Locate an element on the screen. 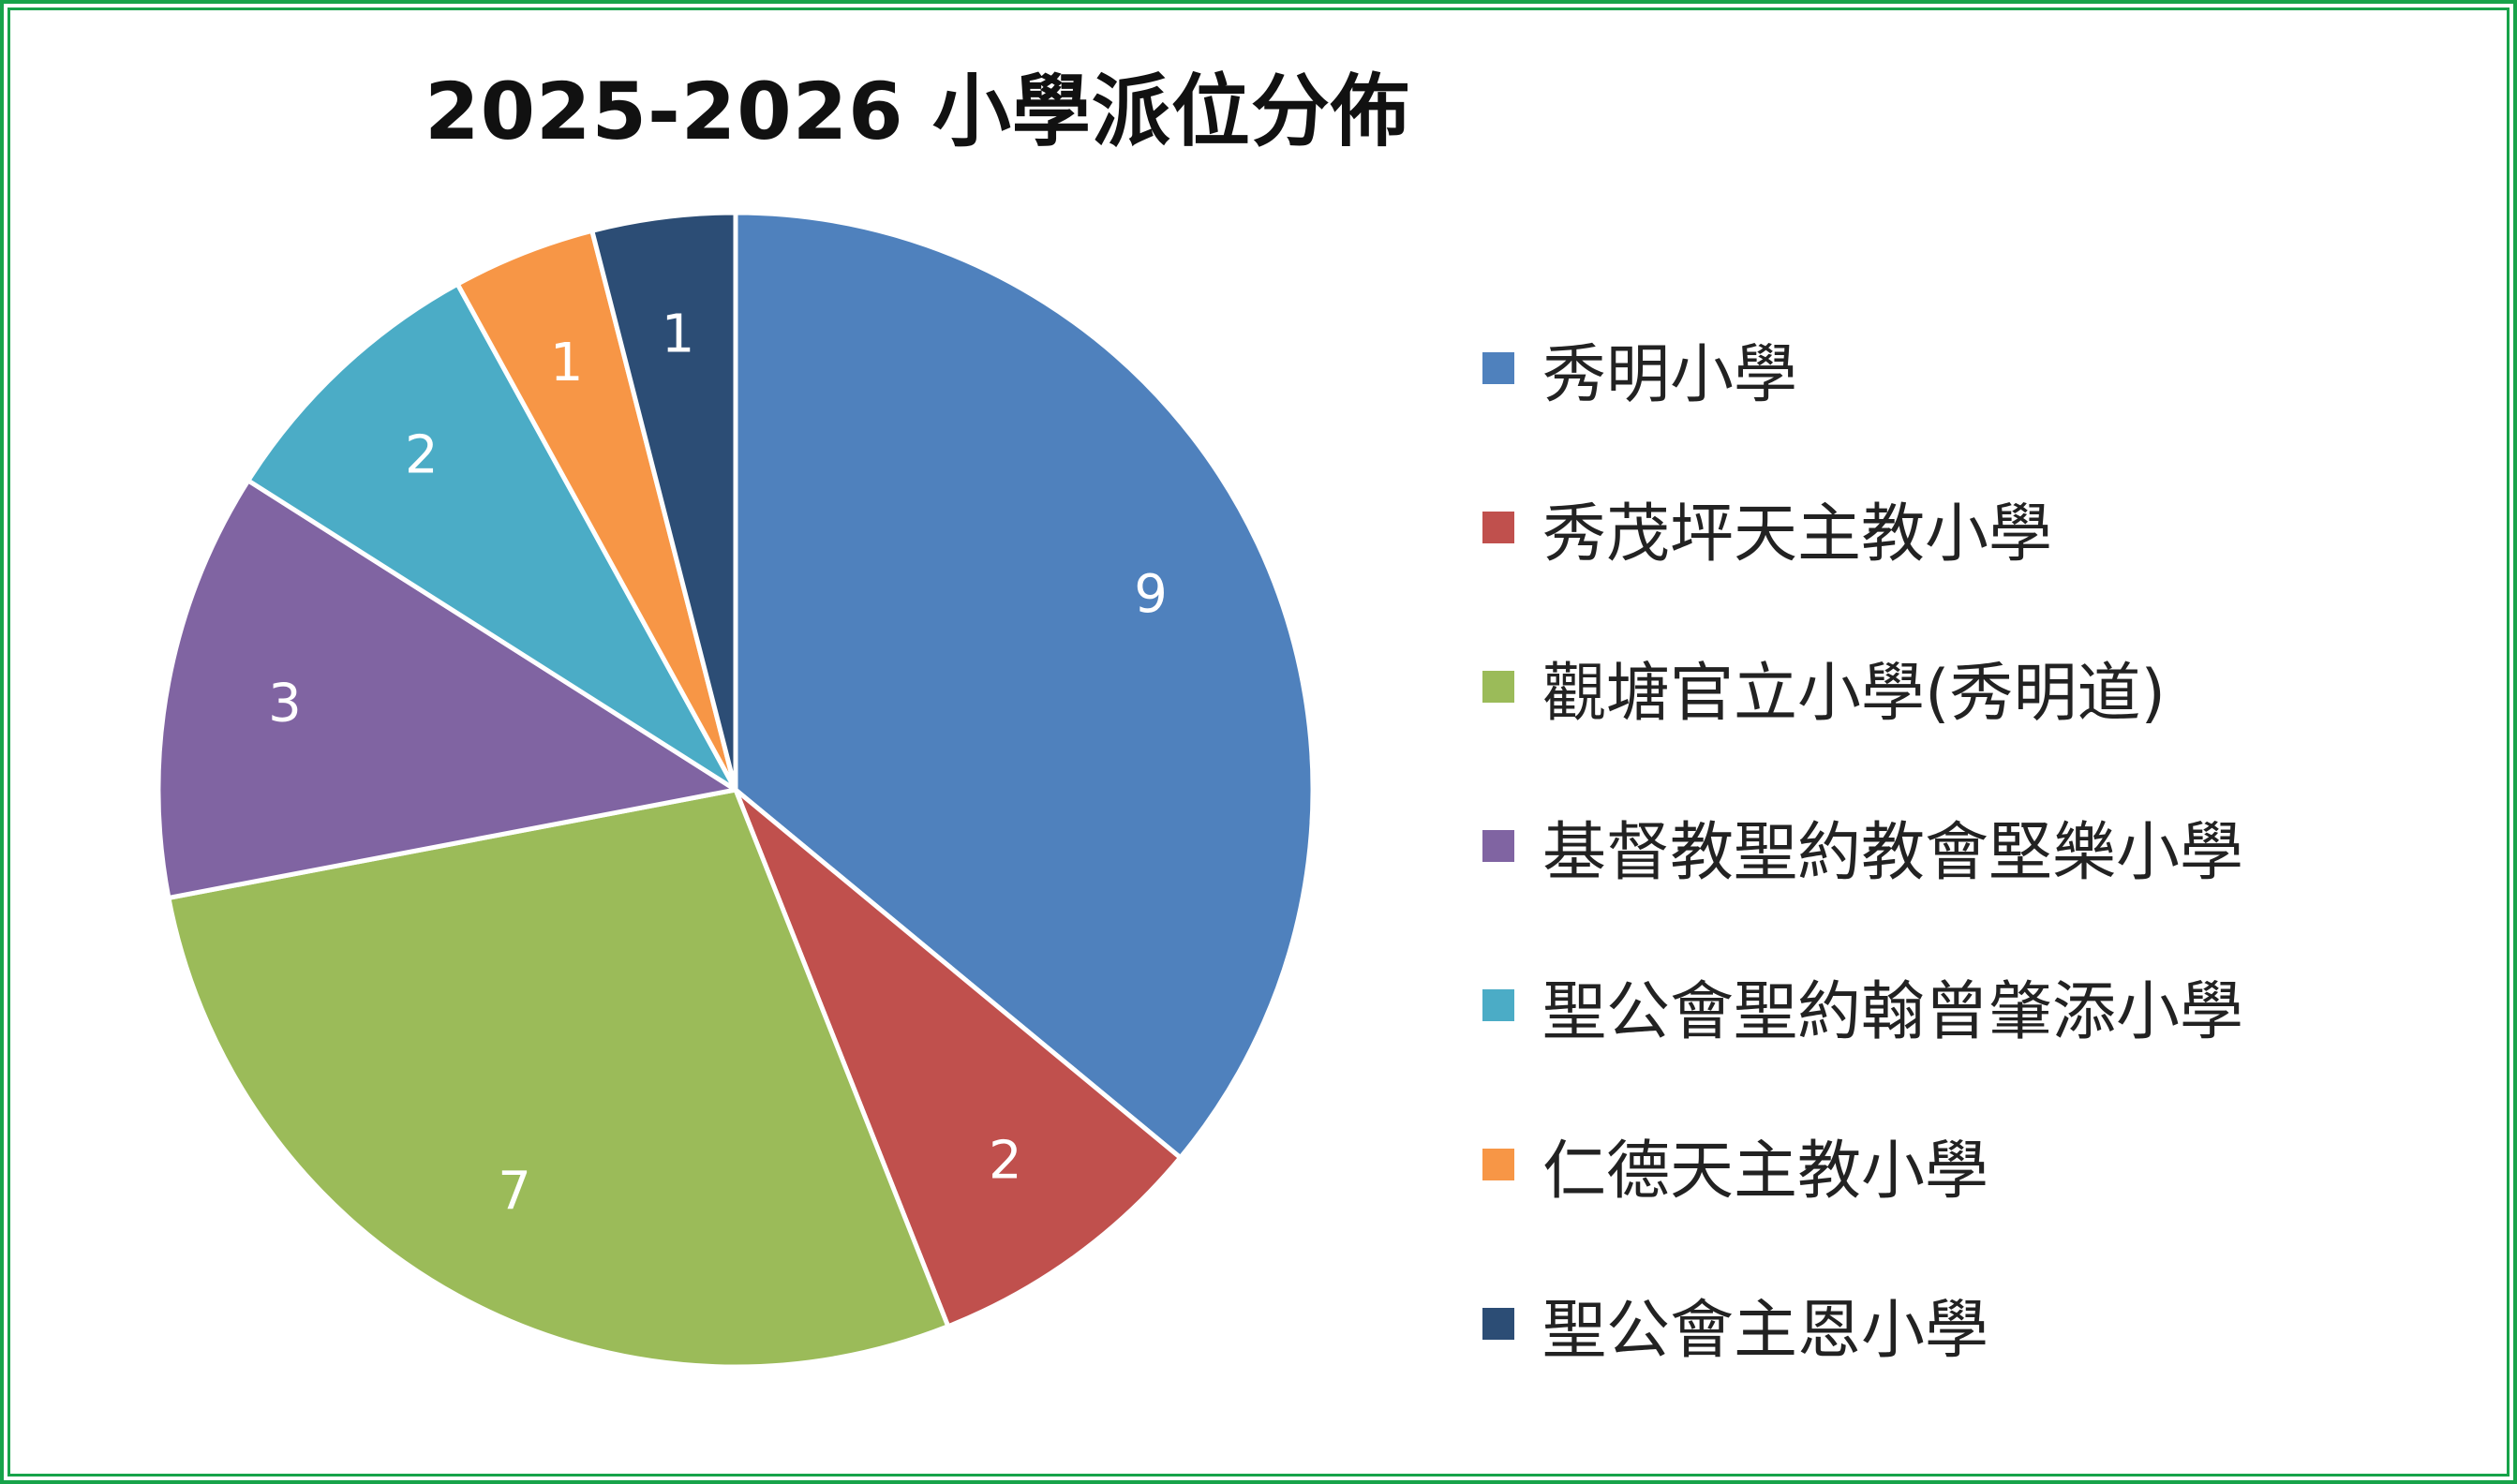  legend-label-3: 觀塘官立小學(秀明道) is located at coordinates (1854, 693).